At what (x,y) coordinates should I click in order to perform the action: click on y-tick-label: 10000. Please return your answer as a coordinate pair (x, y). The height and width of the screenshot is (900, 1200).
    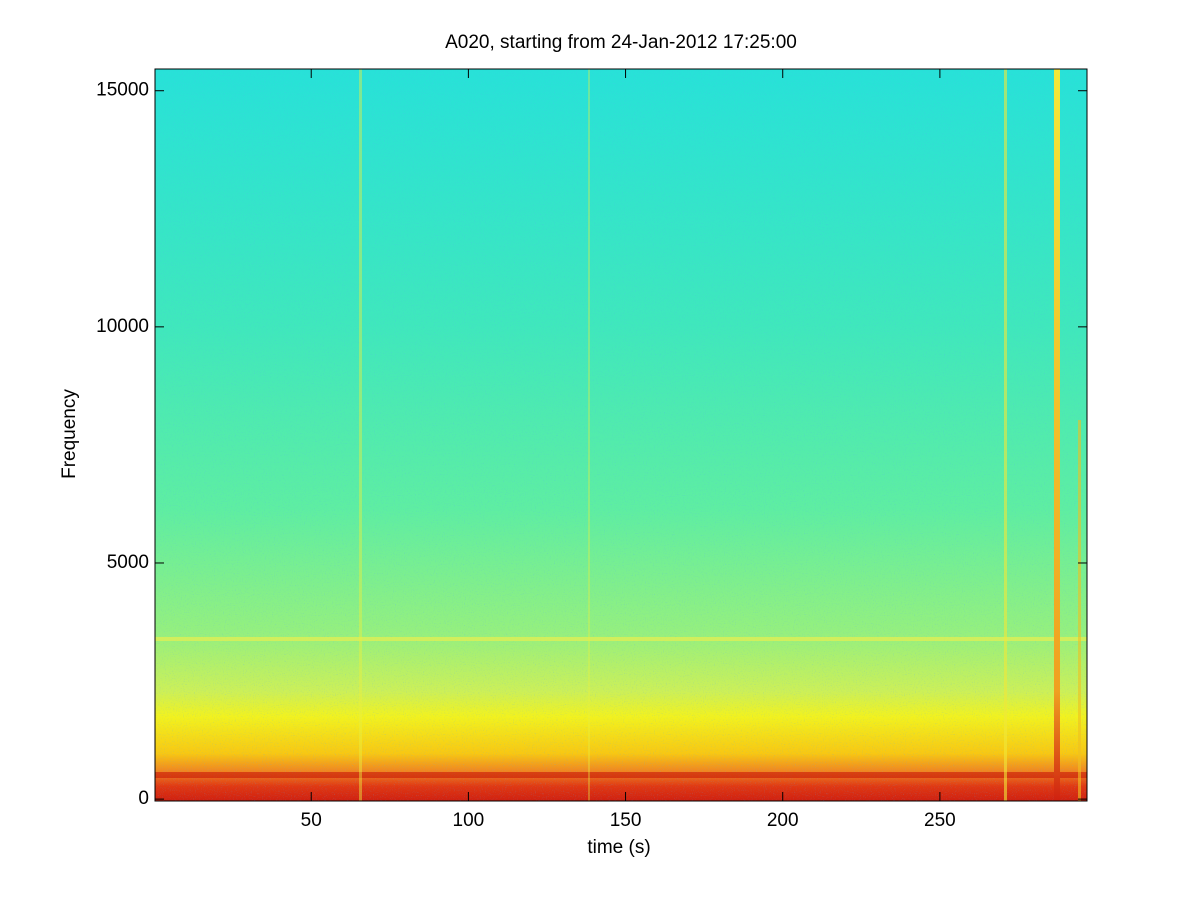
    Looking at the image, I should click on (122, 326).